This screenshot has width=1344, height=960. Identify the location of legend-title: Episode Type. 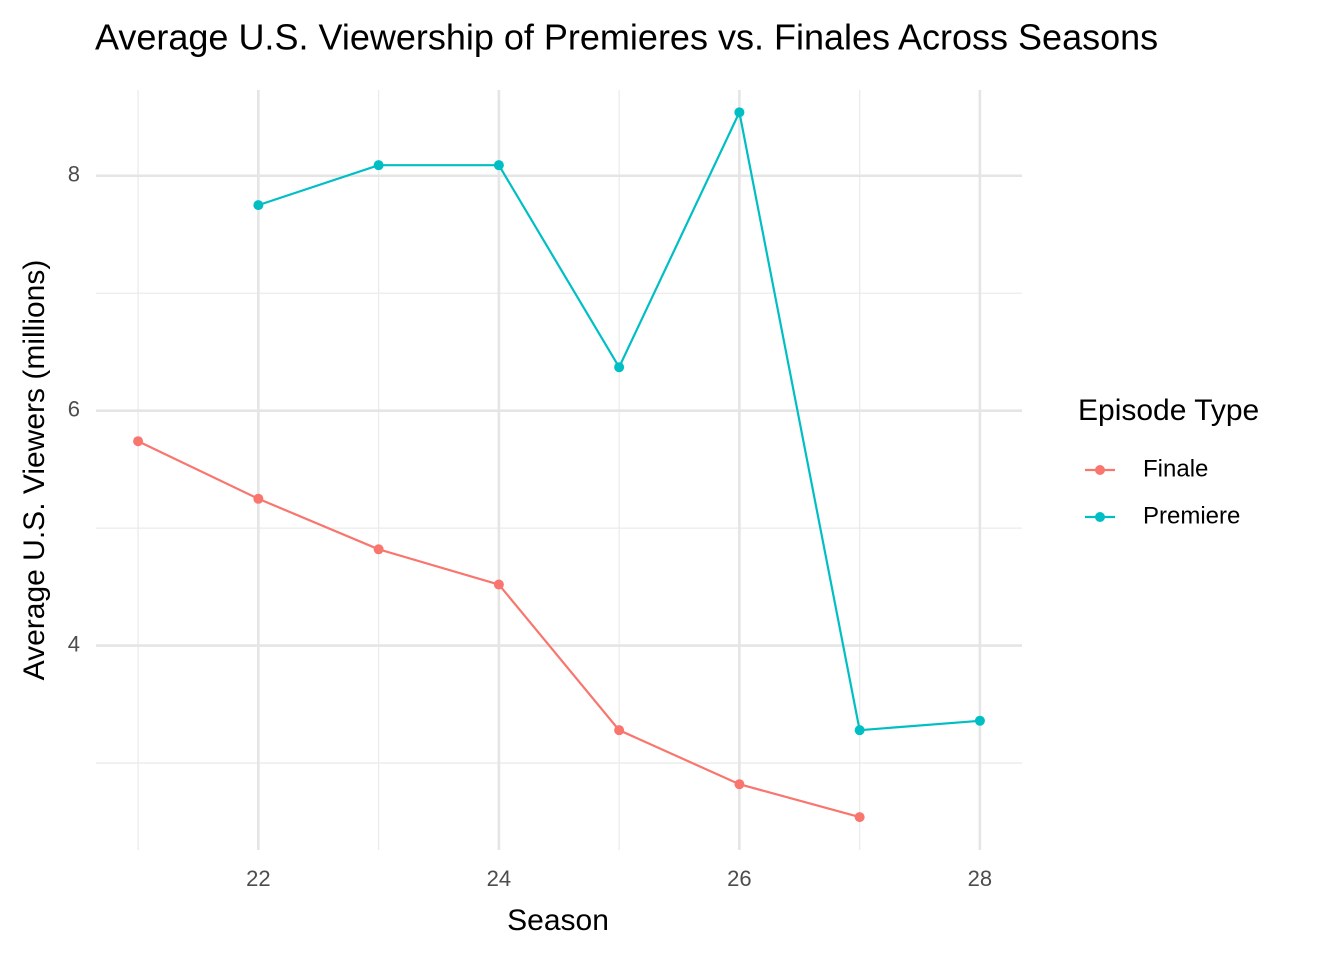
(1168, 410).